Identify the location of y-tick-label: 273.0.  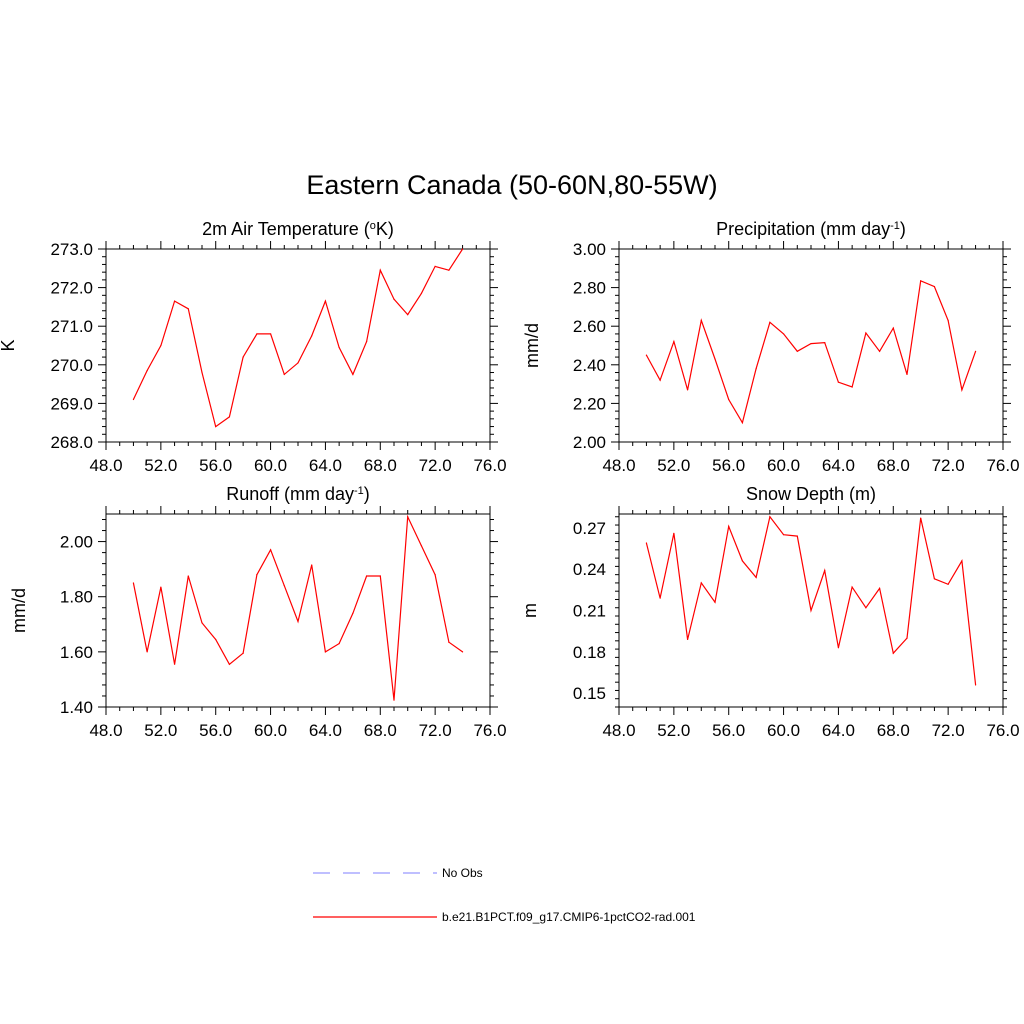
(71, 249).